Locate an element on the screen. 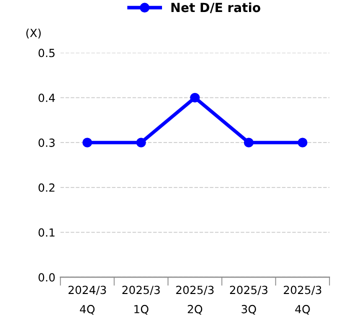 The height and width of the screenshot is (330, 345). y-tick-label: 0.4 is located at coordinates (46, 98).